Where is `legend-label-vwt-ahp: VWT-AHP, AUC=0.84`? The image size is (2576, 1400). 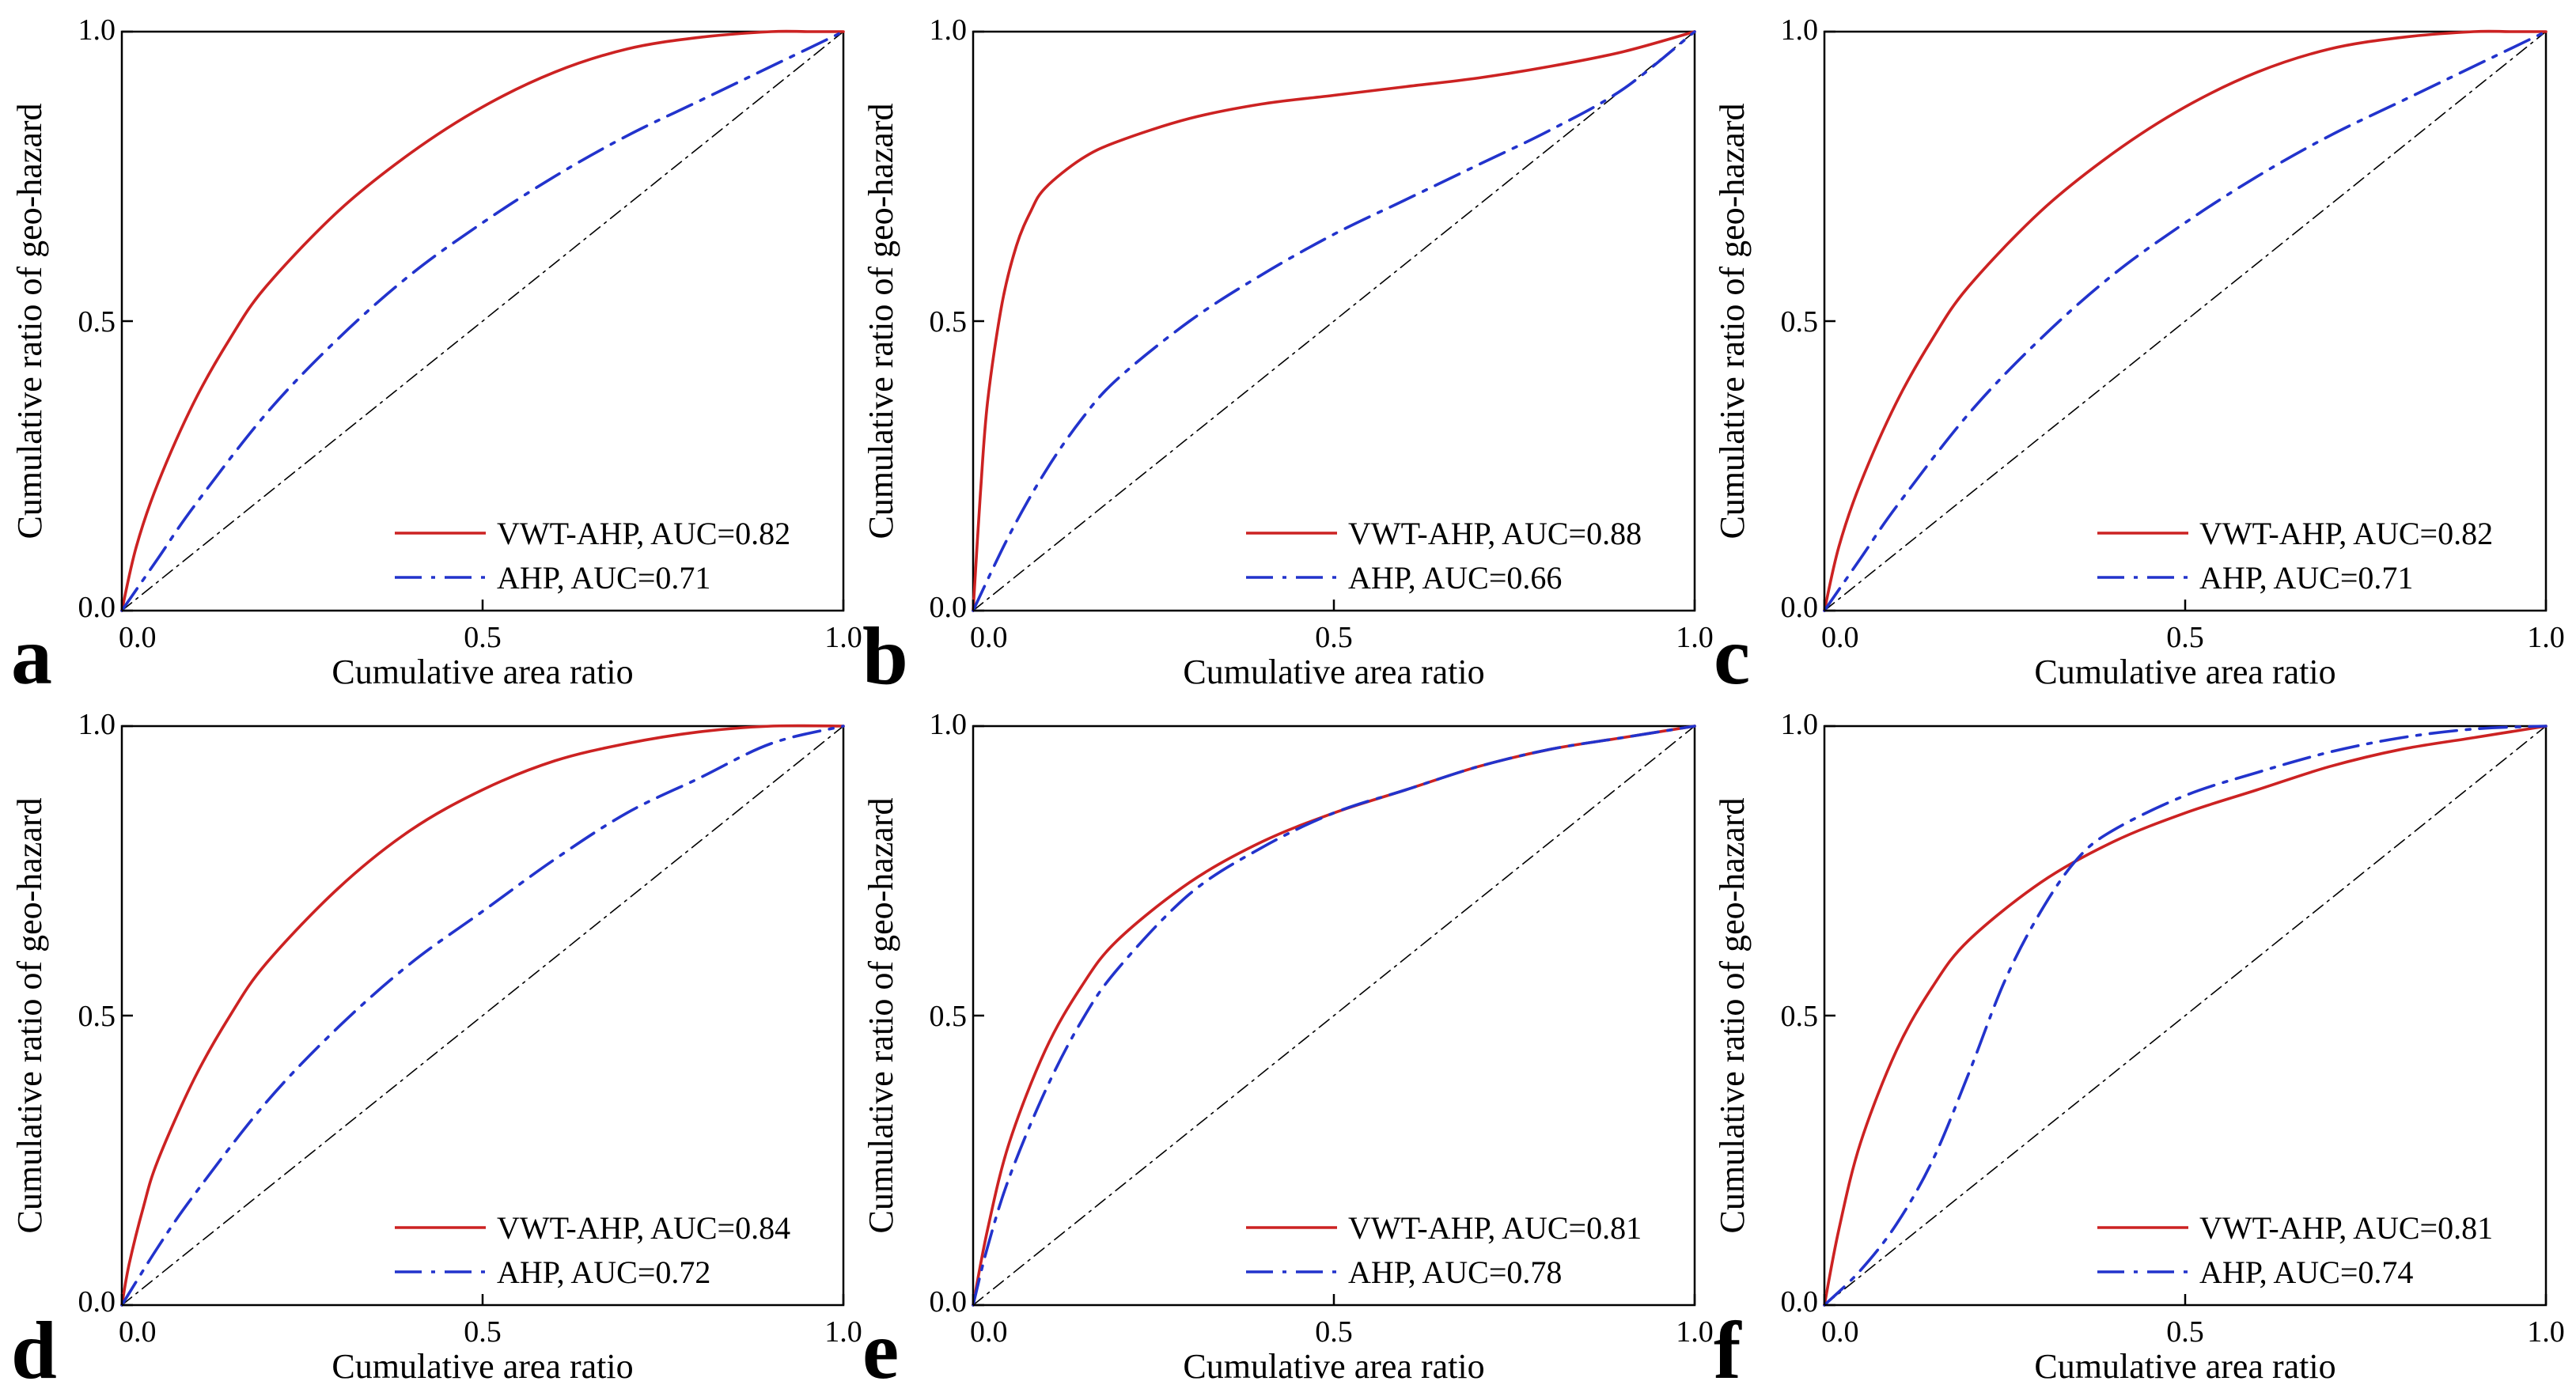 legend-label-vwt-ahp: VWT-AHP, AUC=0.84 is located at coordinates (643, 1228).